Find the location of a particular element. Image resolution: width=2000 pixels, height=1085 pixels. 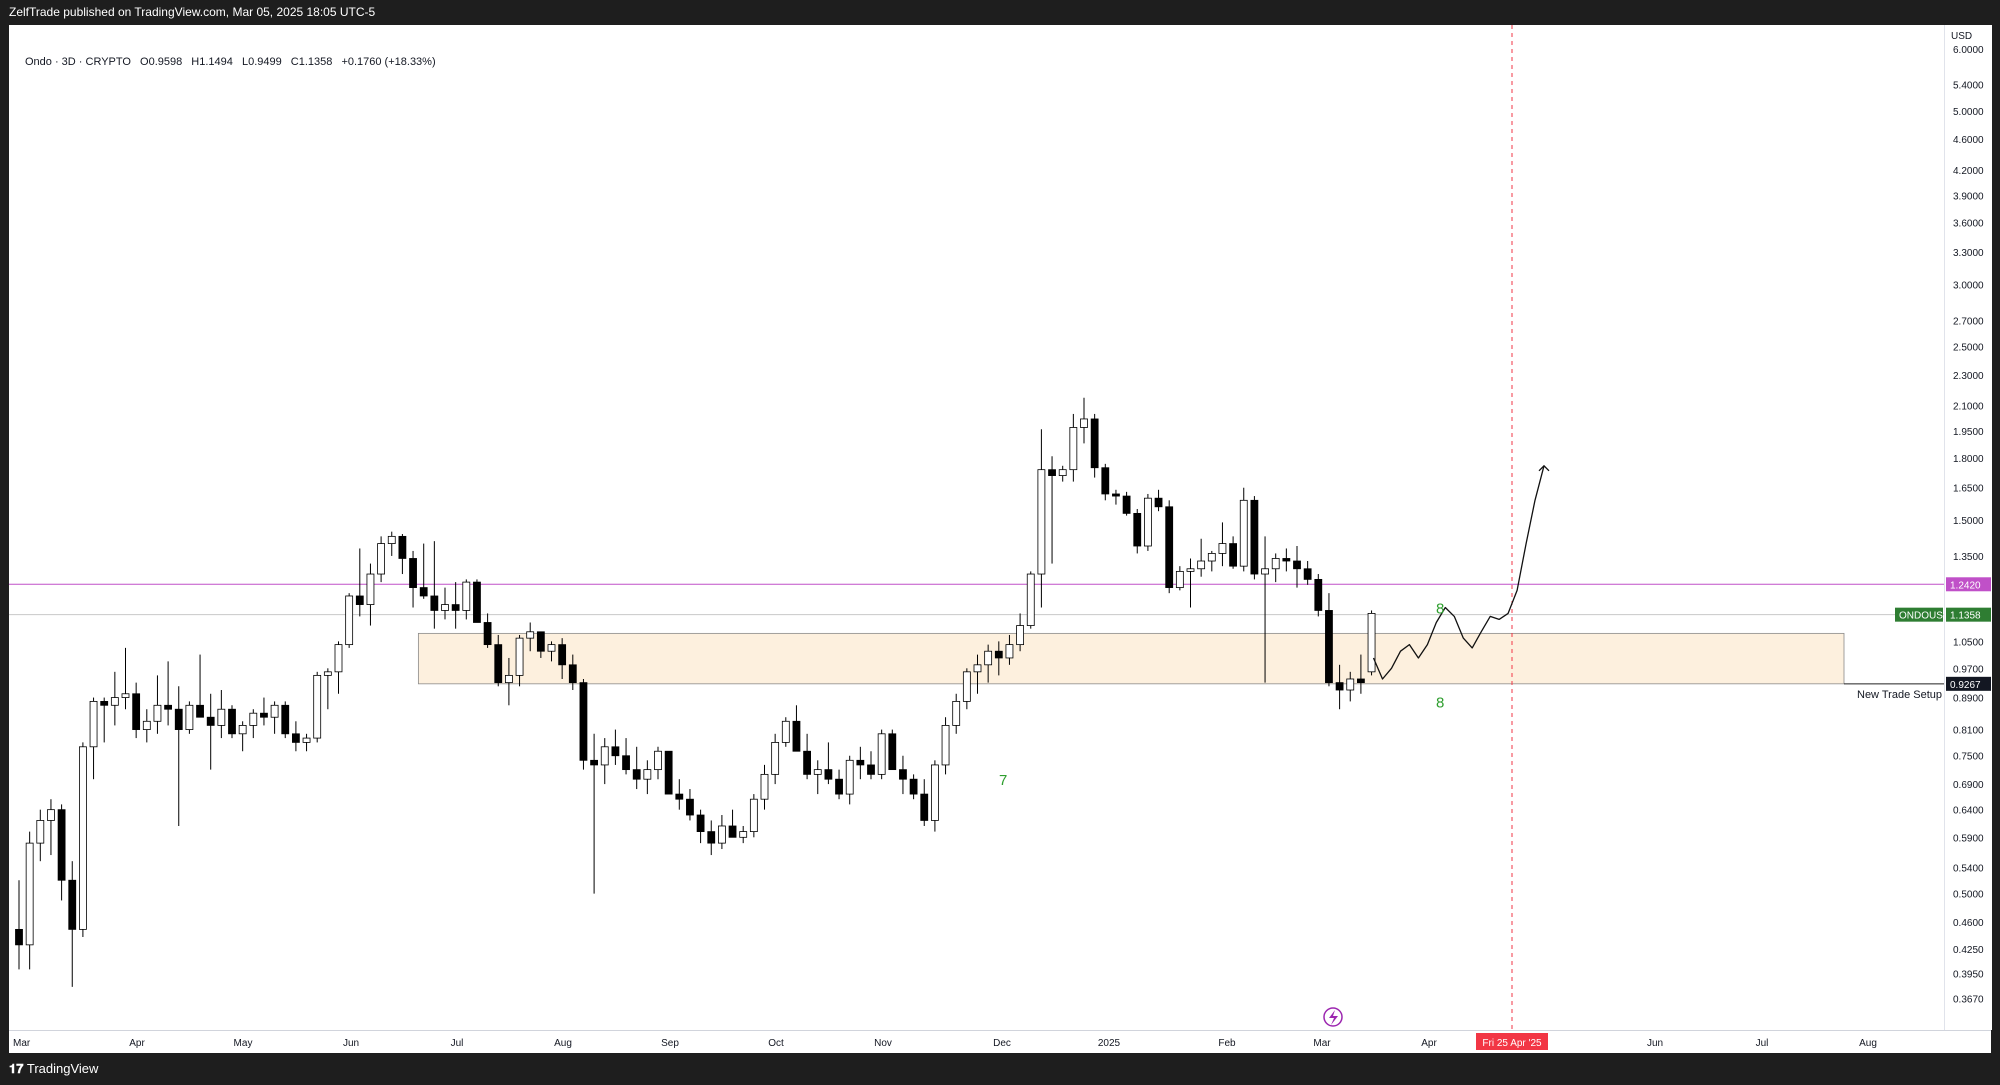

time-tick-label: Mar is located at coordinates (22, 1043).